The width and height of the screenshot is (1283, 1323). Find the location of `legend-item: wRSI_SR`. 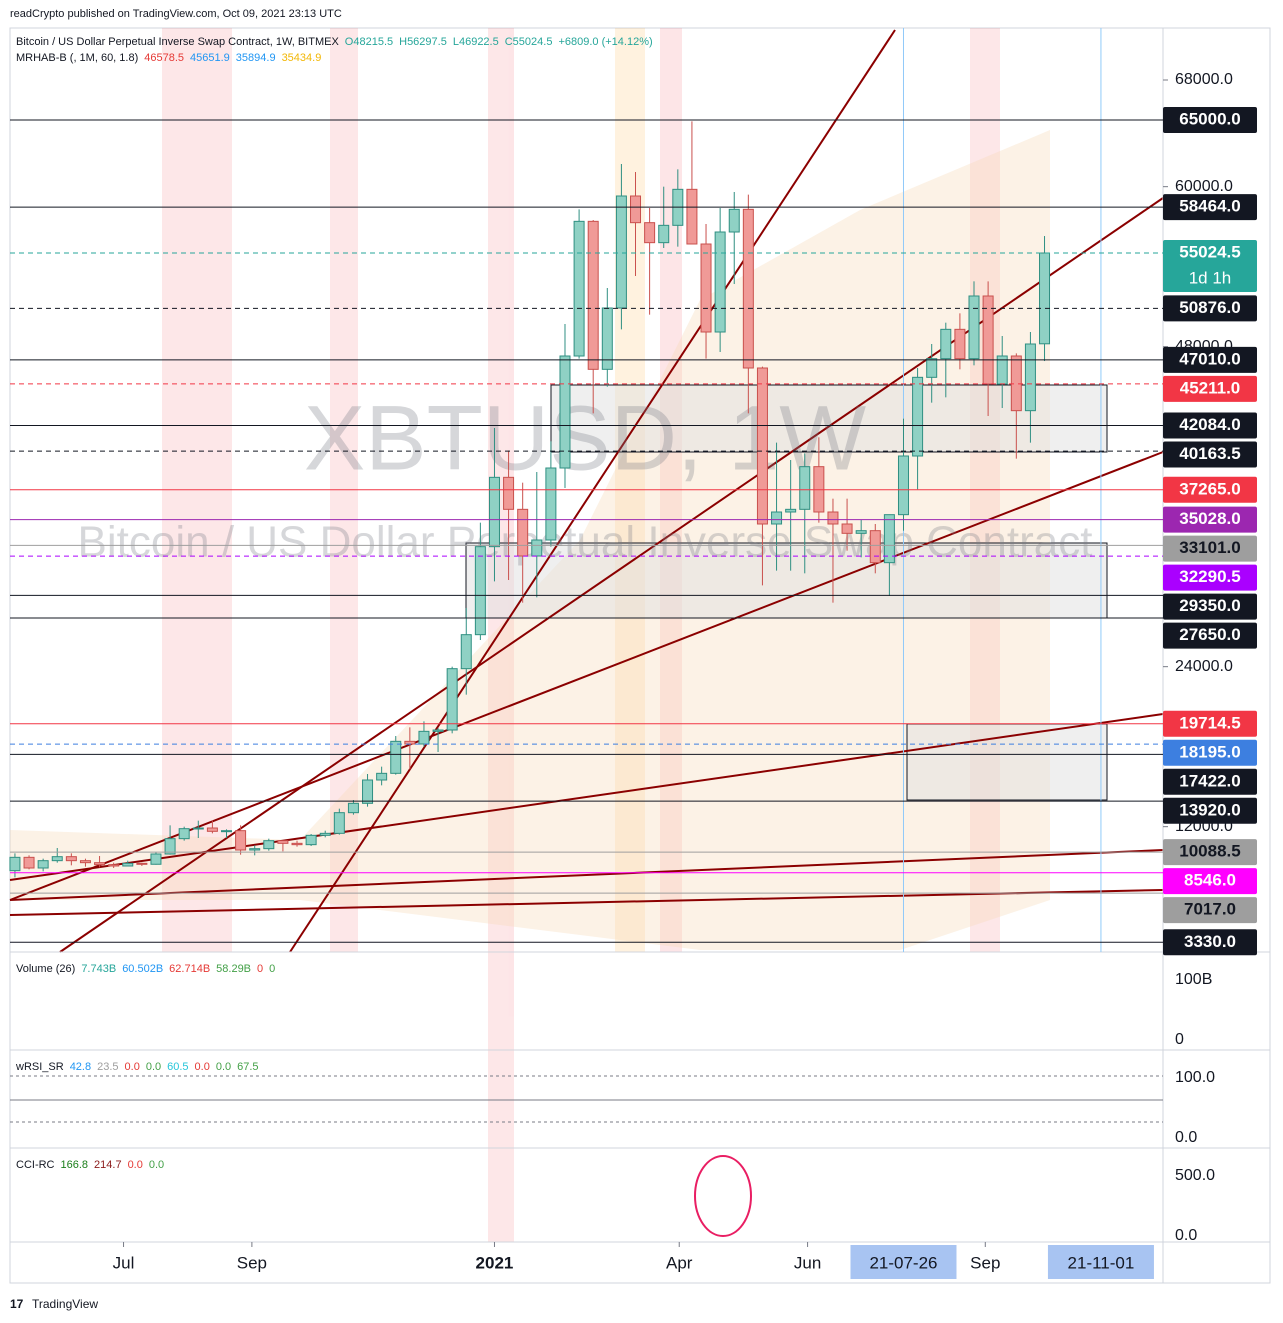

legend-item: wRSI_SR is located at coordinates (39, 1067).